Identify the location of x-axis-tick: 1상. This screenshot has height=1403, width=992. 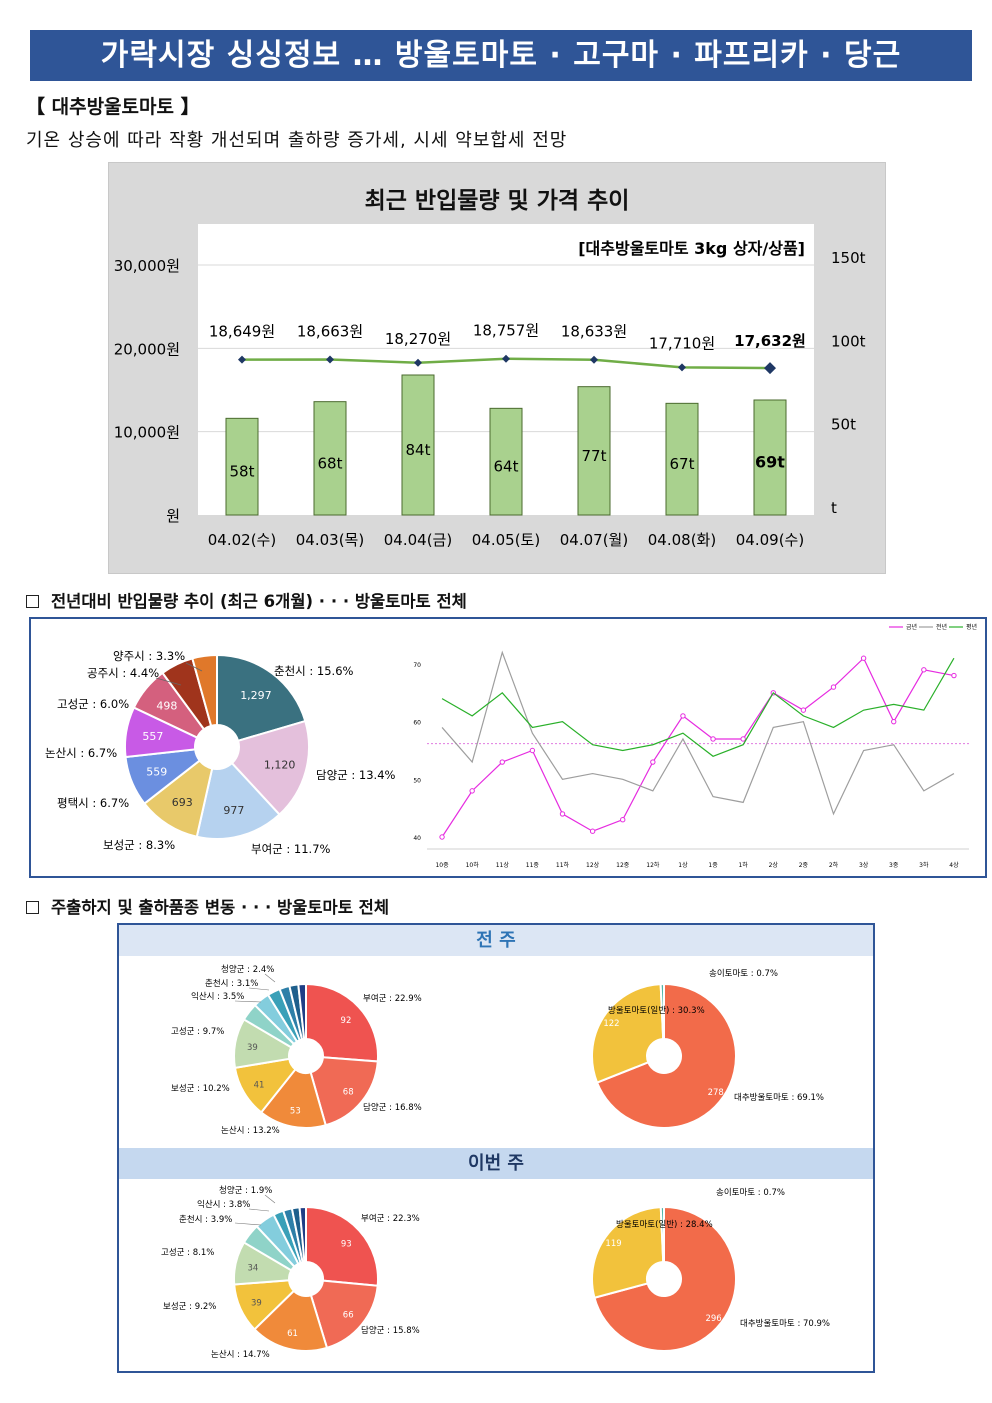
(683, 865).